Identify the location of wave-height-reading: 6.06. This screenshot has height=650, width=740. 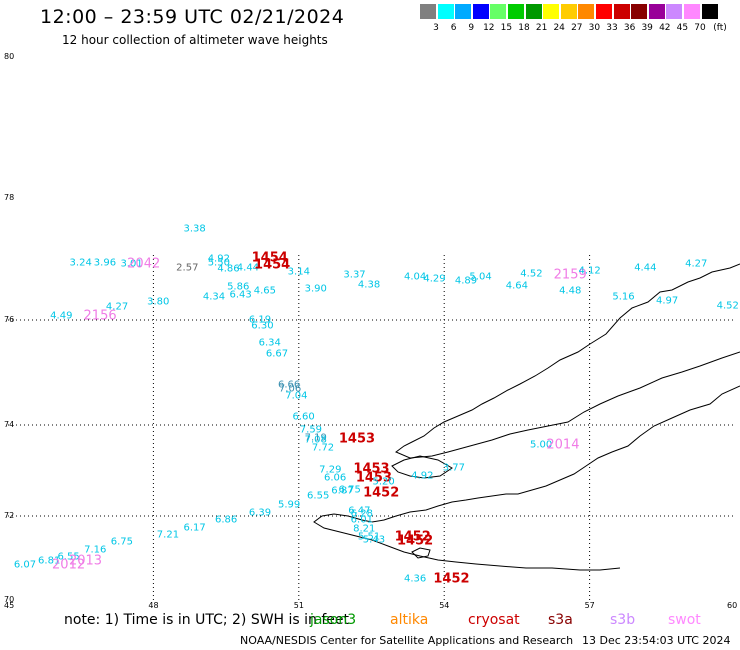
(335, 478).